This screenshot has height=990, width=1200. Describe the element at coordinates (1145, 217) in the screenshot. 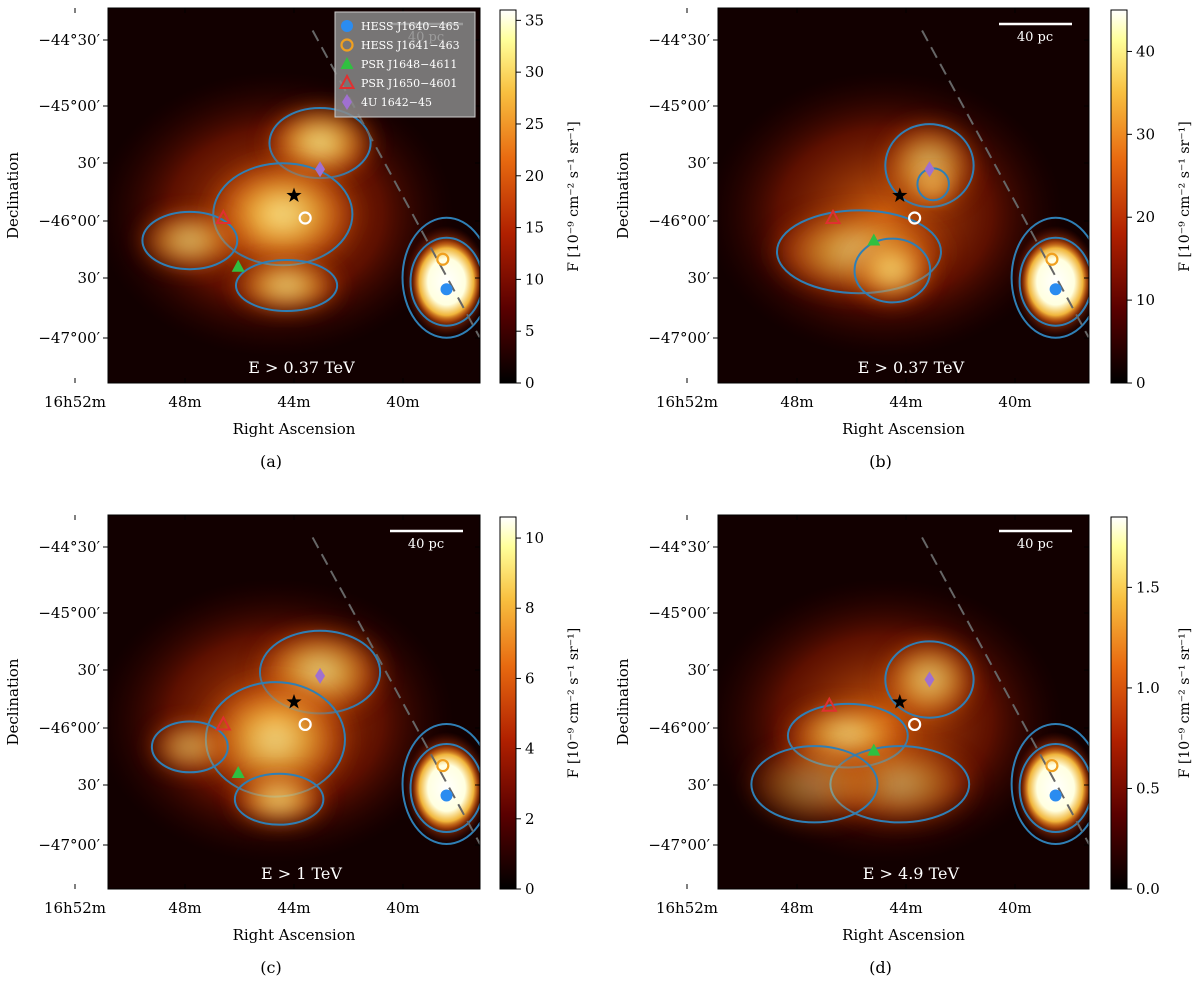

I see `colorbar-tick-label: 20` at that location.